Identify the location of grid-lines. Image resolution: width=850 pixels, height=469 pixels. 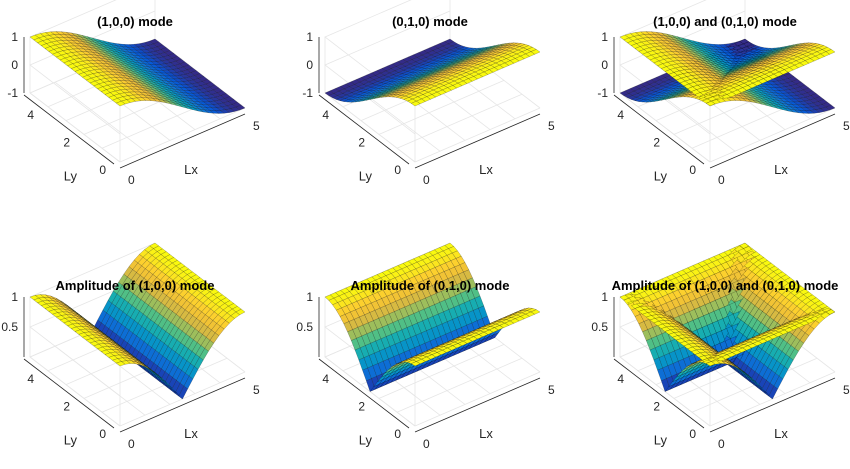
(432, 81).